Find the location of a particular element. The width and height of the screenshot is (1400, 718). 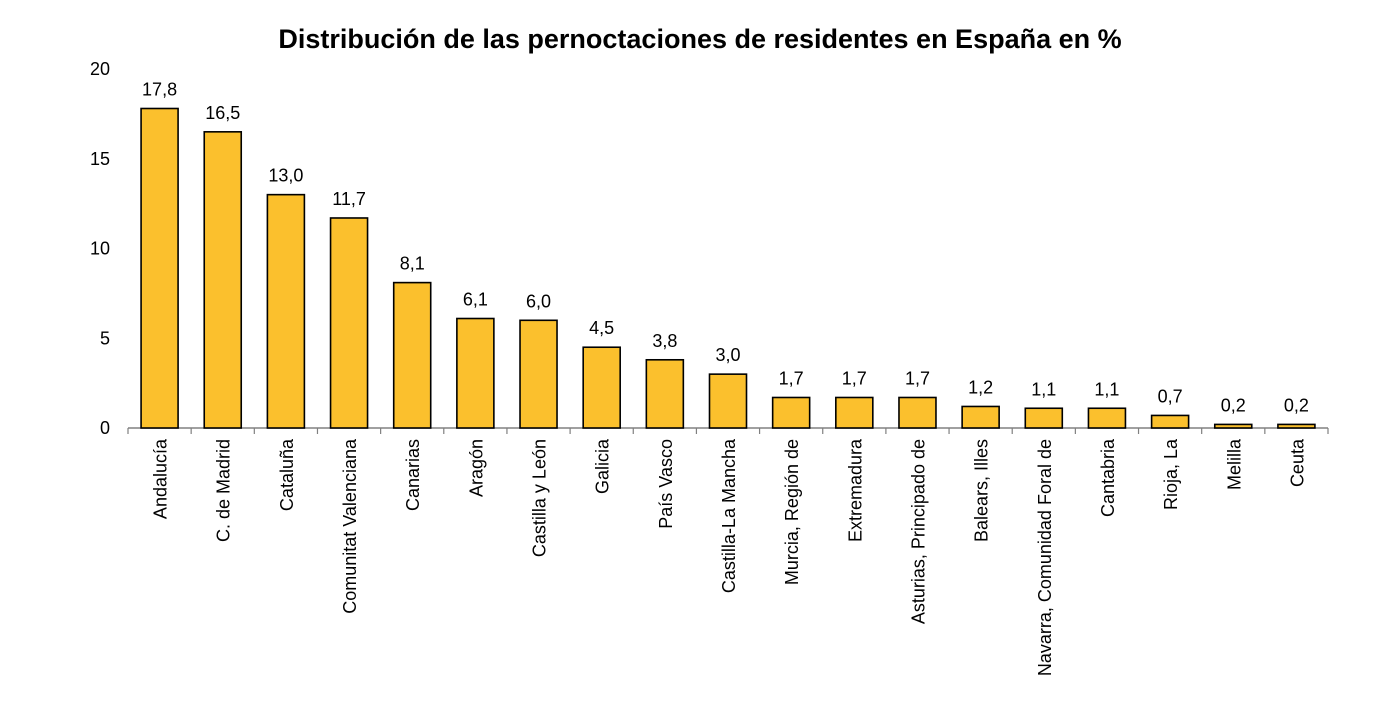

category-label: Aragón is located at coordinates (476, 468).